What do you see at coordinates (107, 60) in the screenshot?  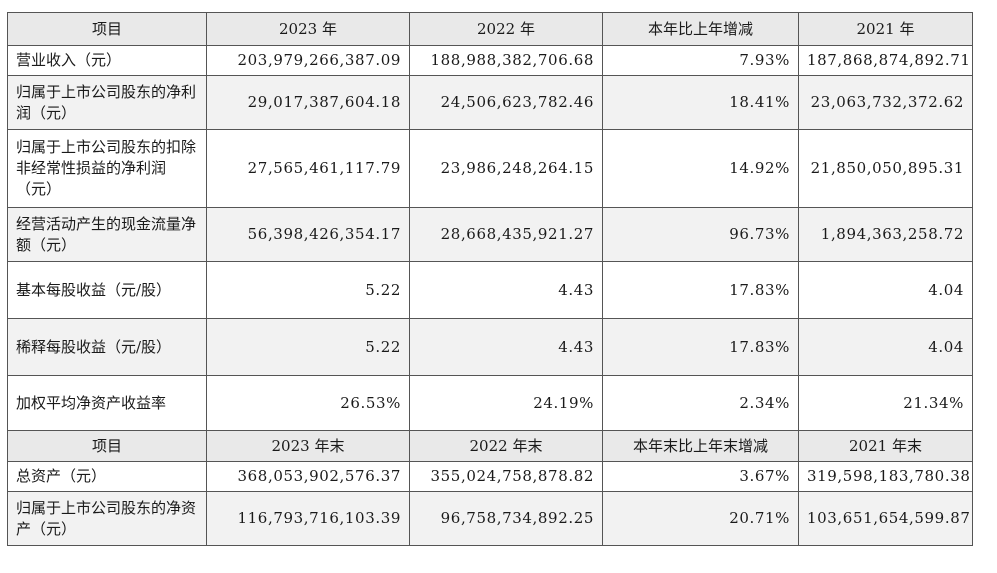 I see `row-label: 营业收入（元）` at bounding box center [107, 60].